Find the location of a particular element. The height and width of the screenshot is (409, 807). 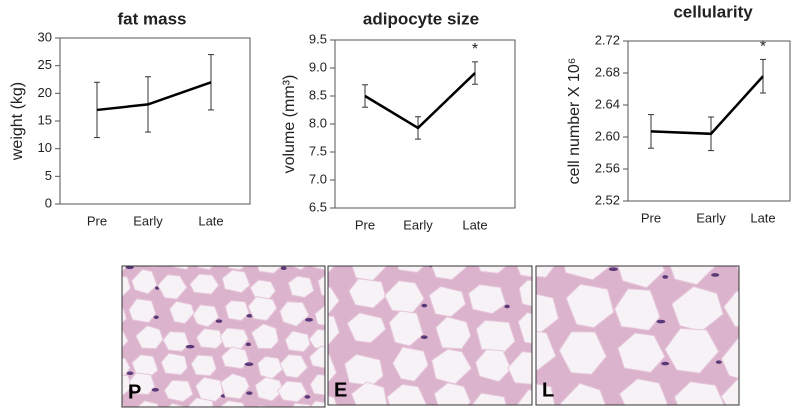

y-axis-label: weight (kg) is located at coordinates (17, 121).